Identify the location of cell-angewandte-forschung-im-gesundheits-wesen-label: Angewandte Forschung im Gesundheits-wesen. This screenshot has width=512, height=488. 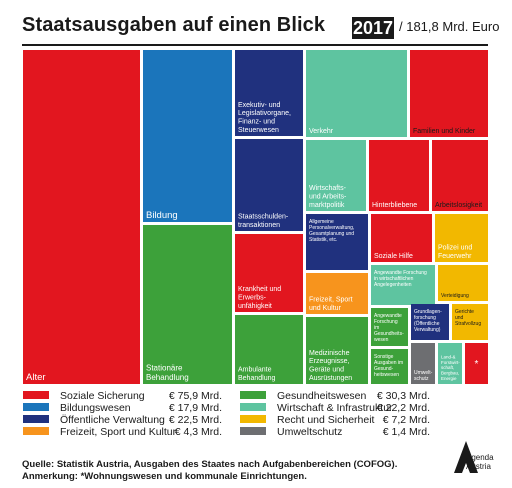
(389, 328).